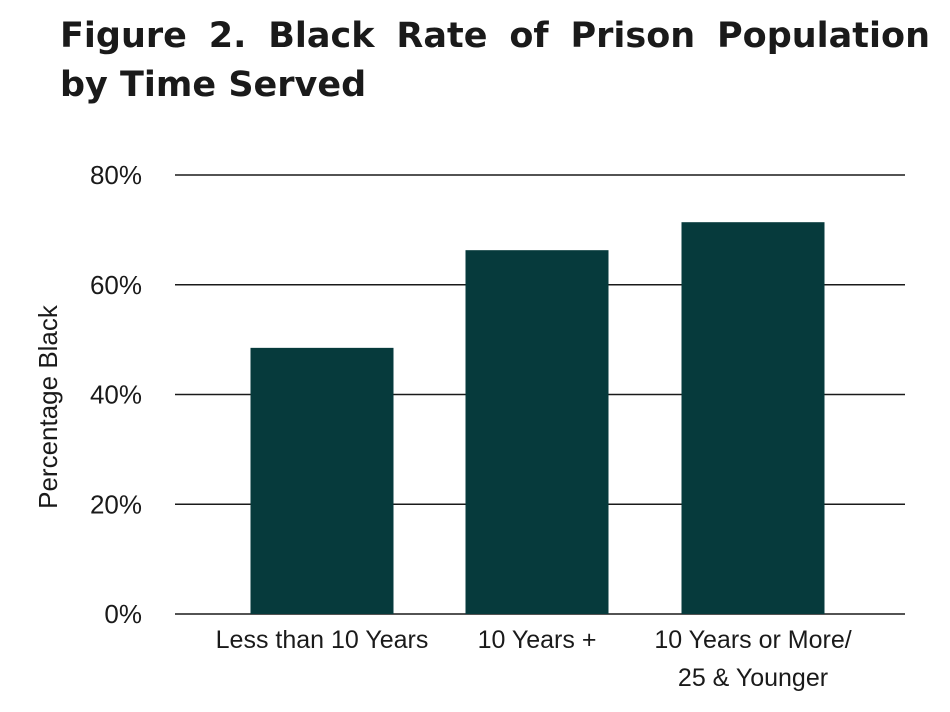 This screenshot has height=712, width=950. What do you see at coordinates (48, 406) in the screenshot?
I see `y-axis-title: Percentage Black` at bounding box center [48, 406].